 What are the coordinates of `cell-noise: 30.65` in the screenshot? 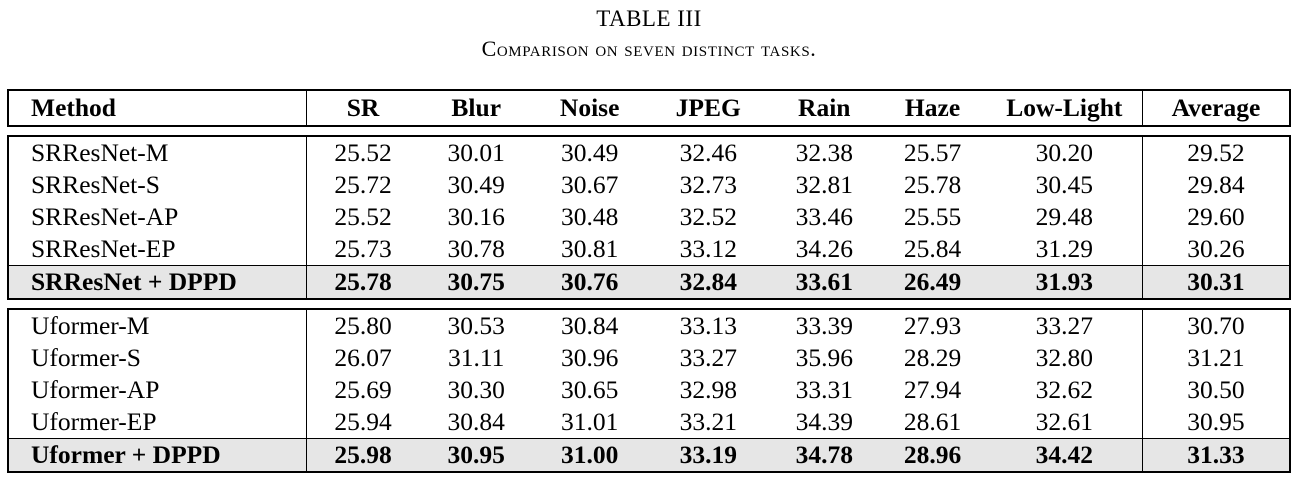 It's located at (589, 389).